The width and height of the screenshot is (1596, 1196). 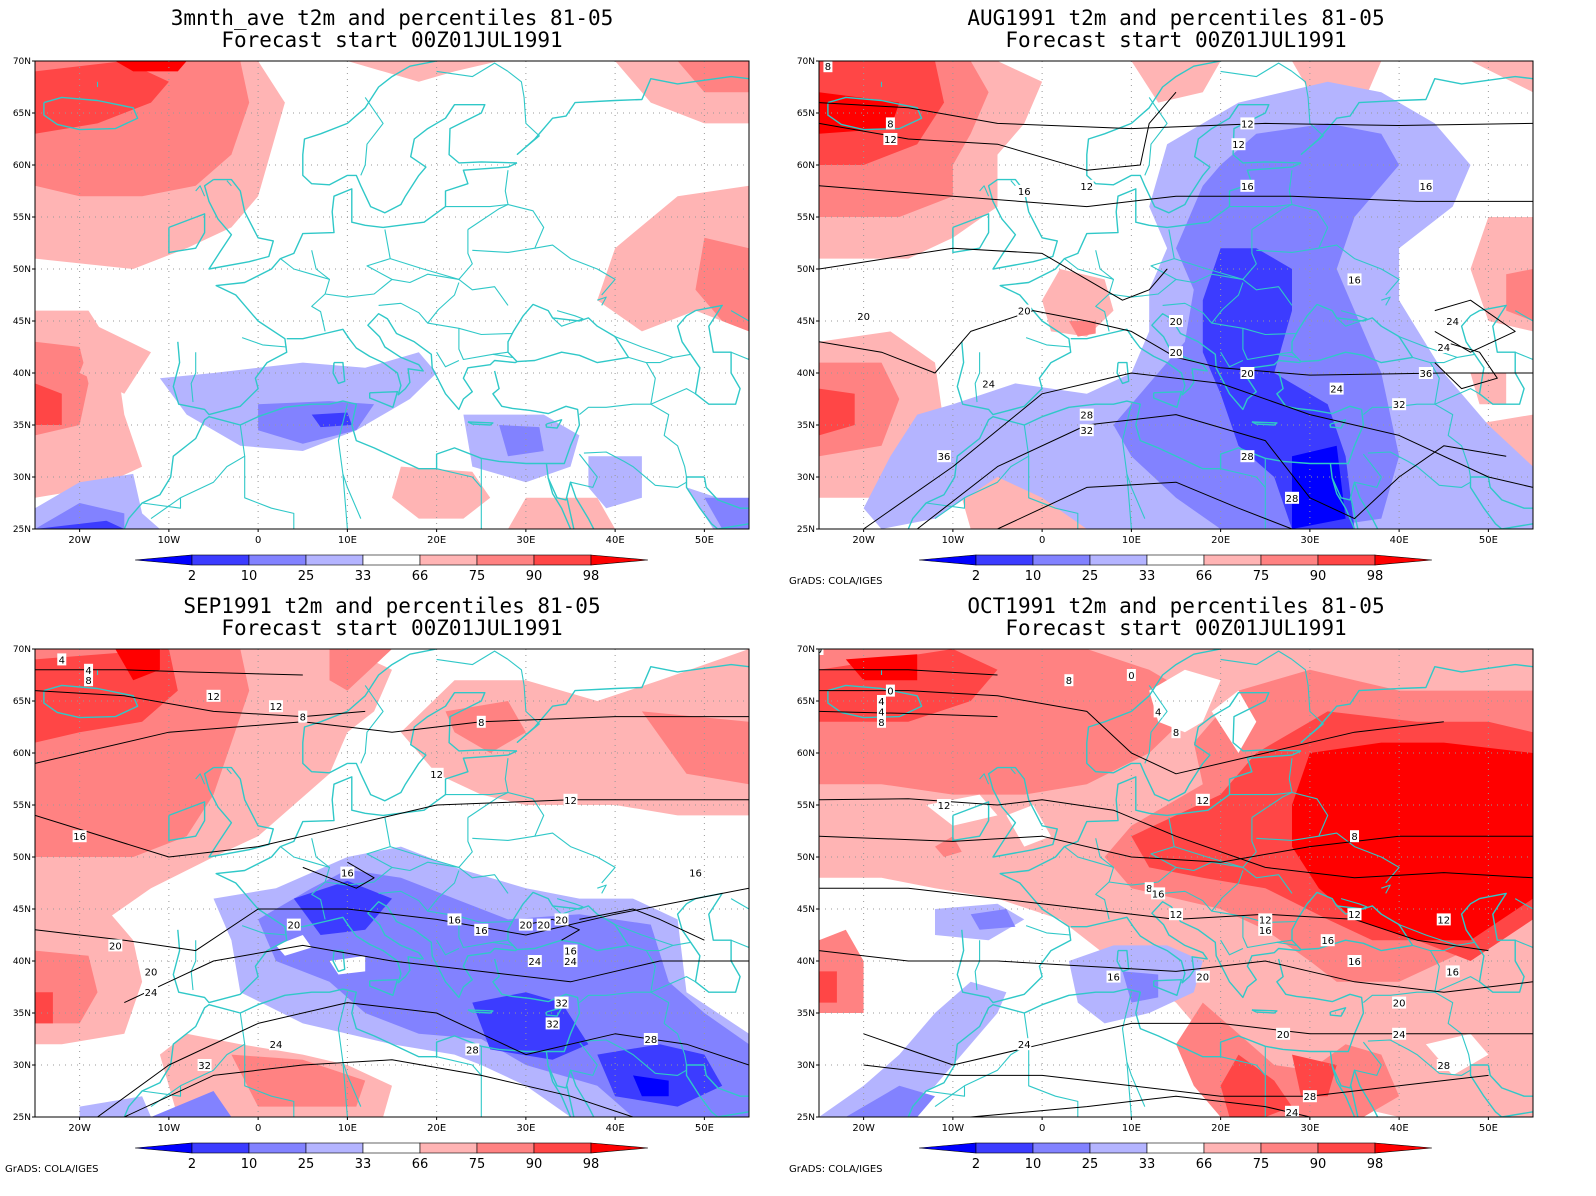 What do you see at coordinates (1090, 576) in the screenshot?
I see `colorbar-label: 25` at bounding box center [1090, 576].